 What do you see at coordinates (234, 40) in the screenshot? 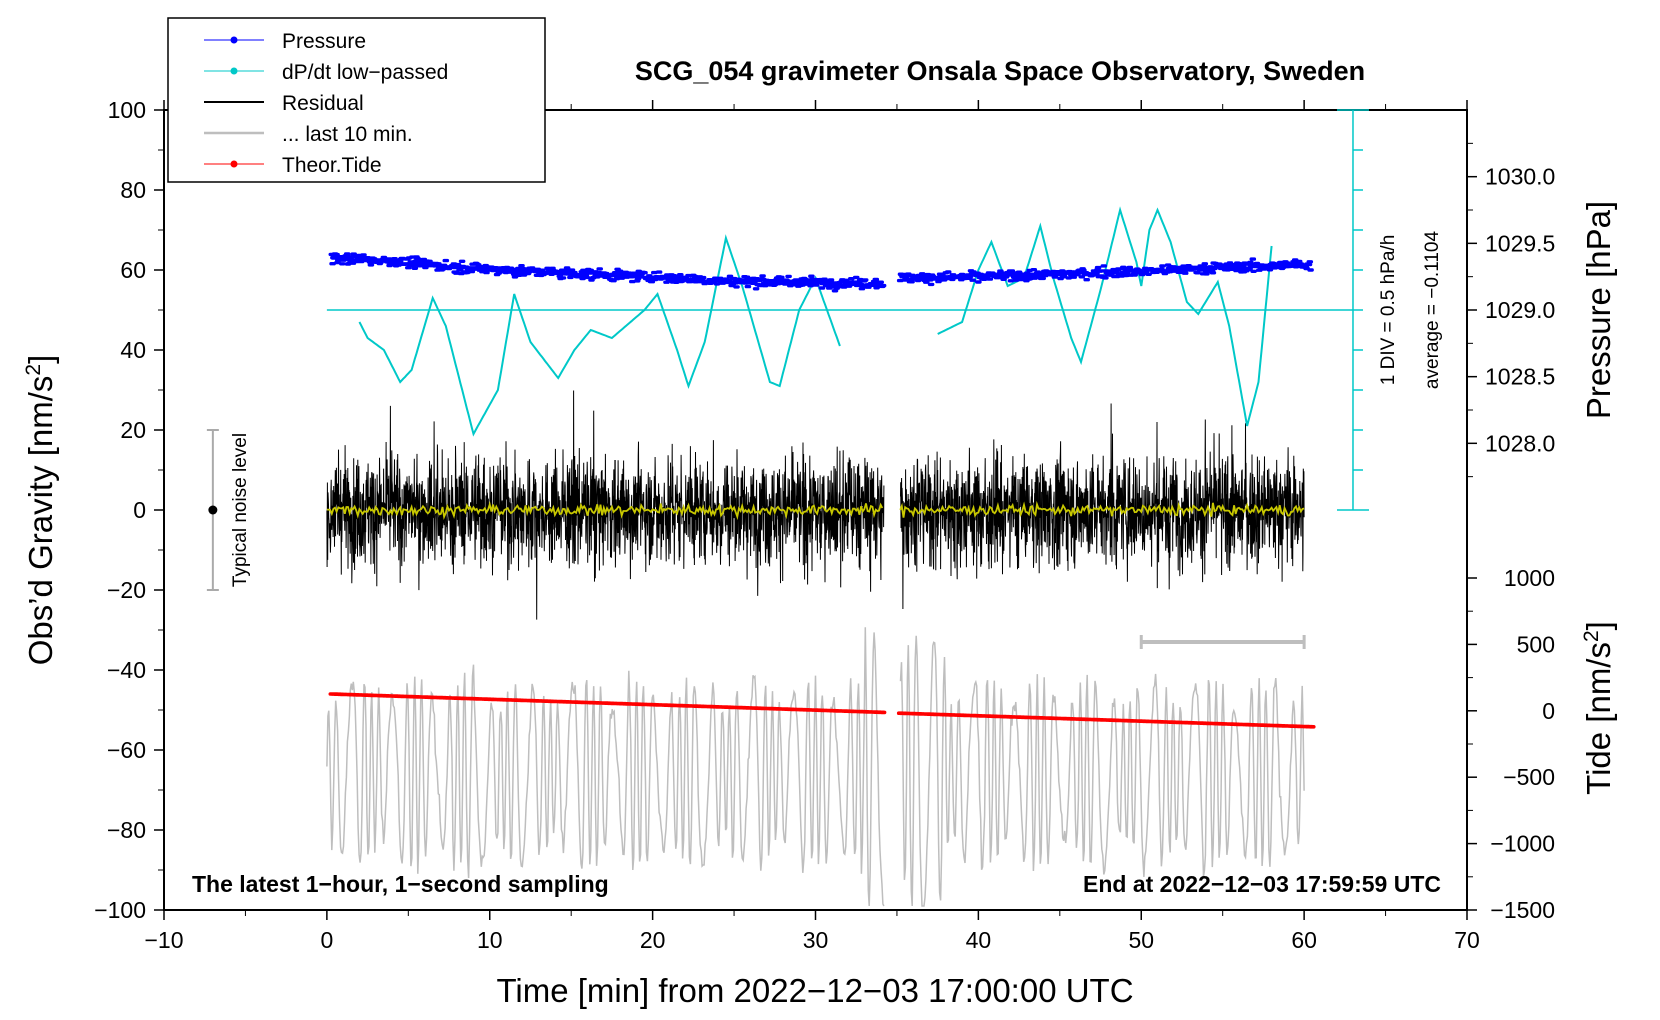
I see `legend-marker-pressure` at bounding box center [234, 40].